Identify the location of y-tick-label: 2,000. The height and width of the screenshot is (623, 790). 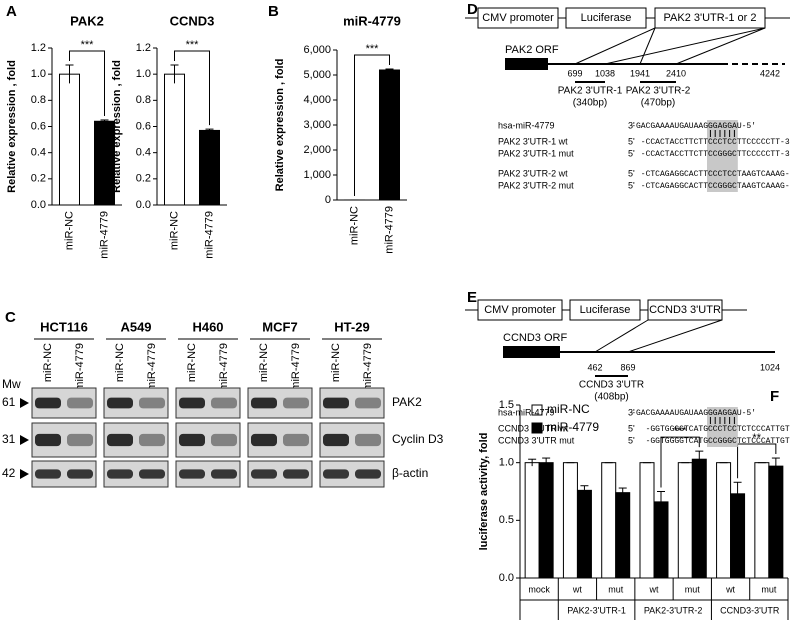
(317, 150).